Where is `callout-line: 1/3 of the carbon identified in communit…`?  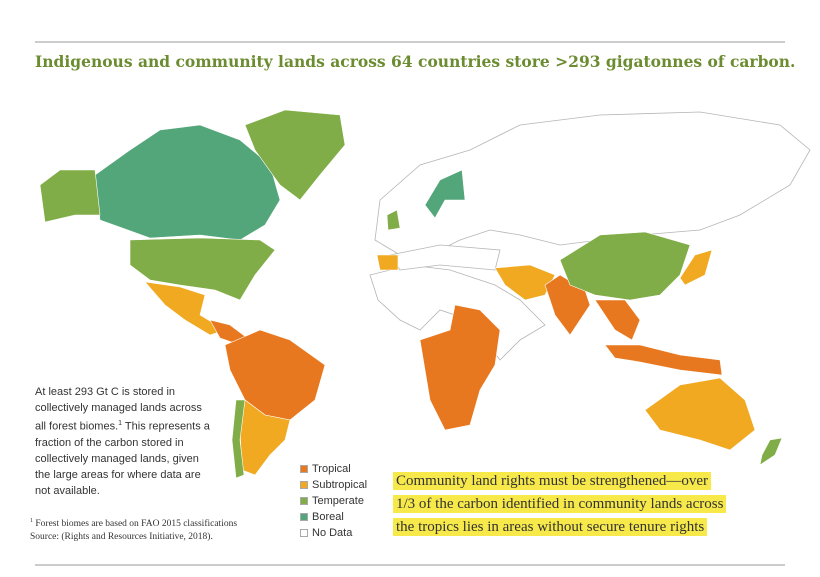 callout-line: 1/3 of the carbon identified in communit… is located at coordinates (560, 507).